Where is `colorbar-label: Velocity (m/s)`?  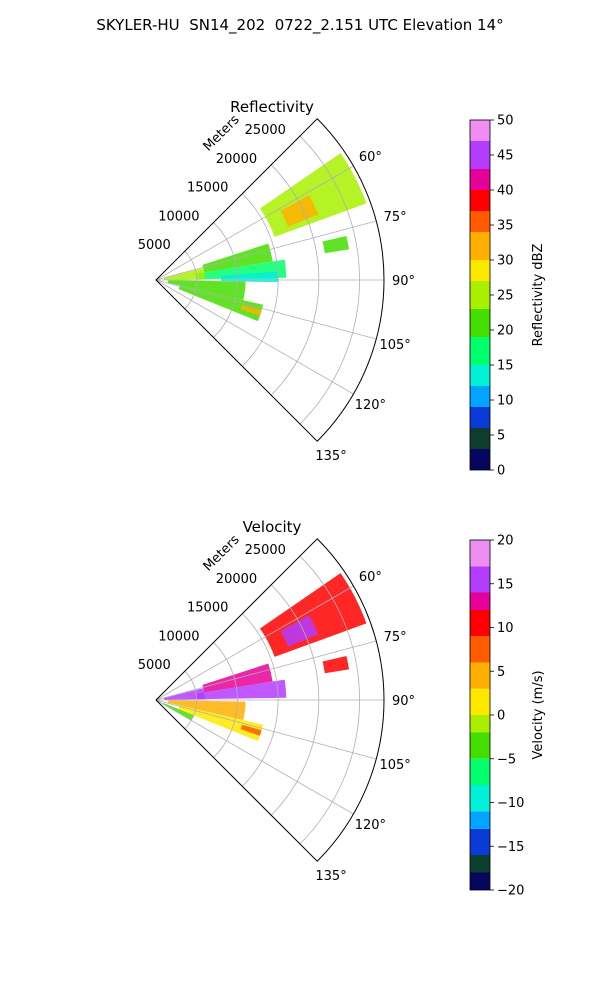 colorbar-label: Velocity (m/s) is located at coordinates (538, 714).